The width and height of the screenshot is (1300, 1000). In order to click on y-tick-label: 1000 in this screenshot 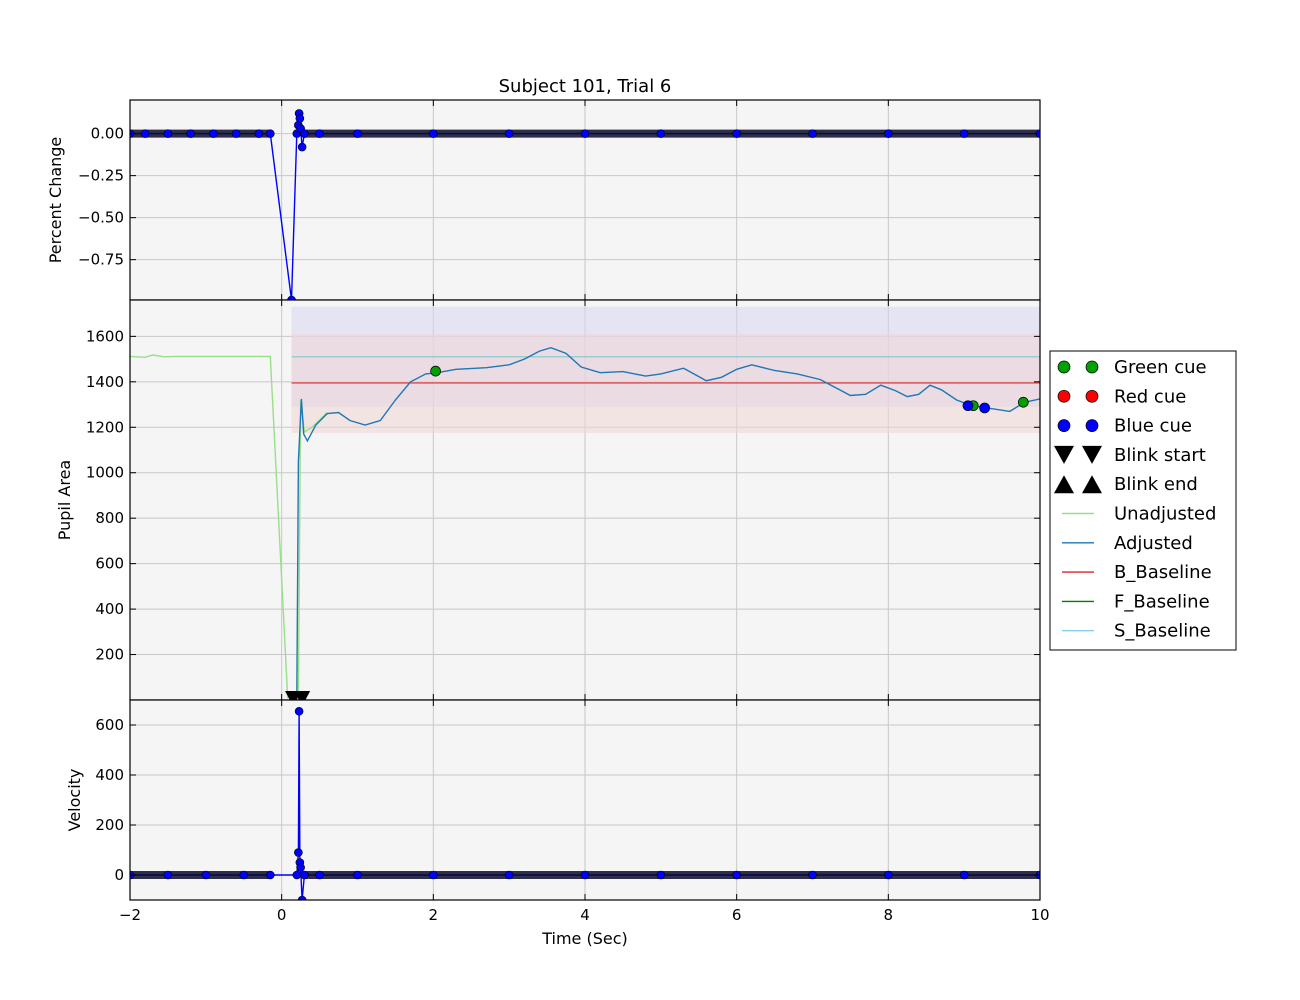, I will do `click(105, 473)`.